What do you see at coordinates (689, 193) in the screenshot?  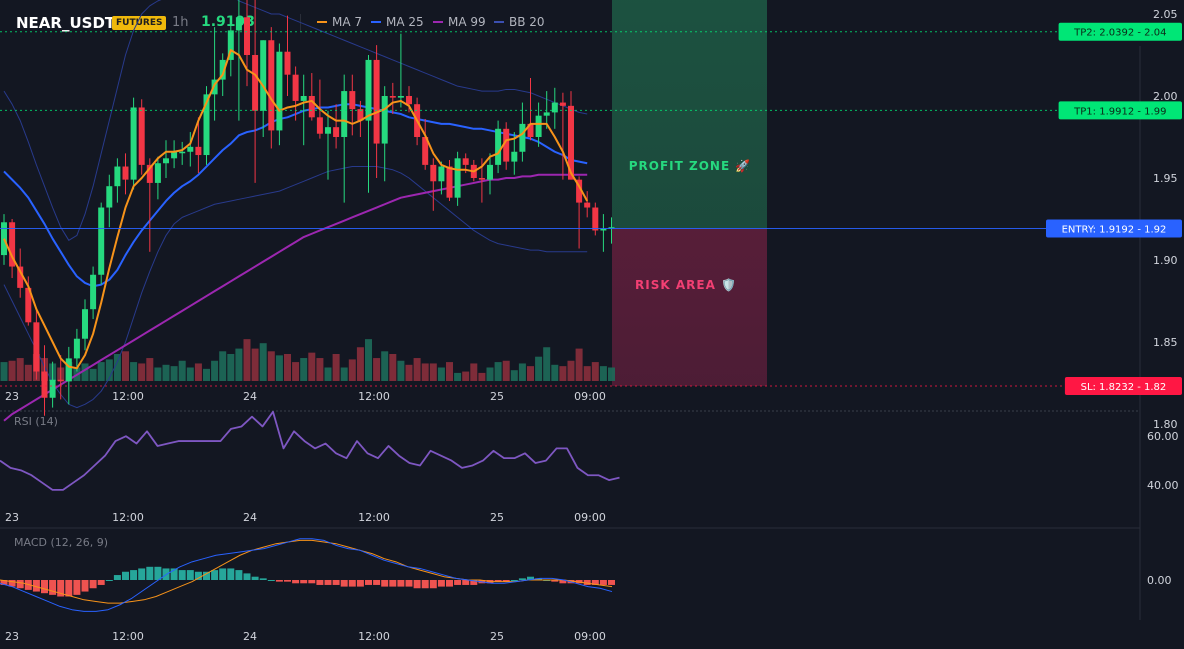 I see `trade-zones: PROFIT ZONE 🚀 RISK AREA 🛡️` at bounding box center [689, 193].